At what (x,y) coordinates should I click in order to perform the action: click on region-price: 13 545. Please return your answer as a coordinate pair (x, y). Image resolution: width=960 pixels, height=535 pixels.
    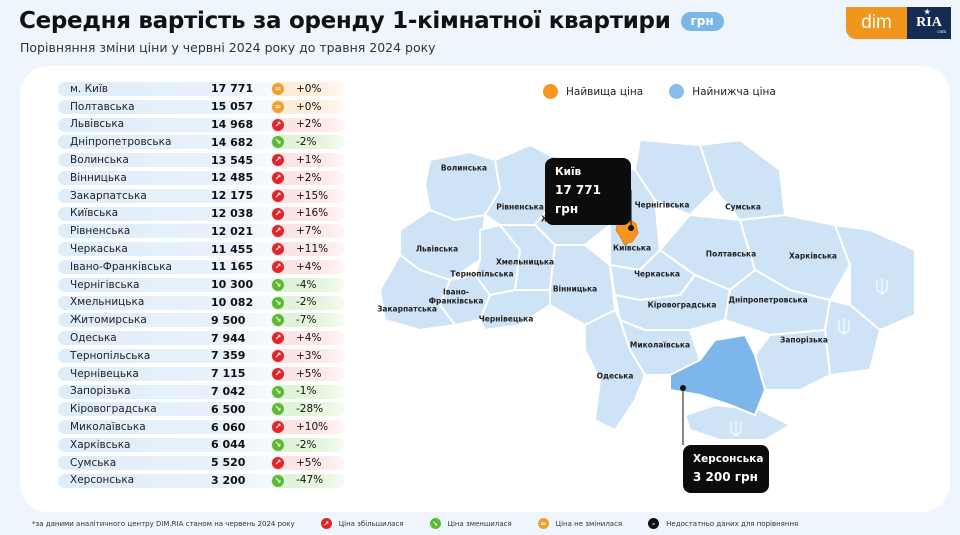
    Looking at the image, I should click on (232, 160).